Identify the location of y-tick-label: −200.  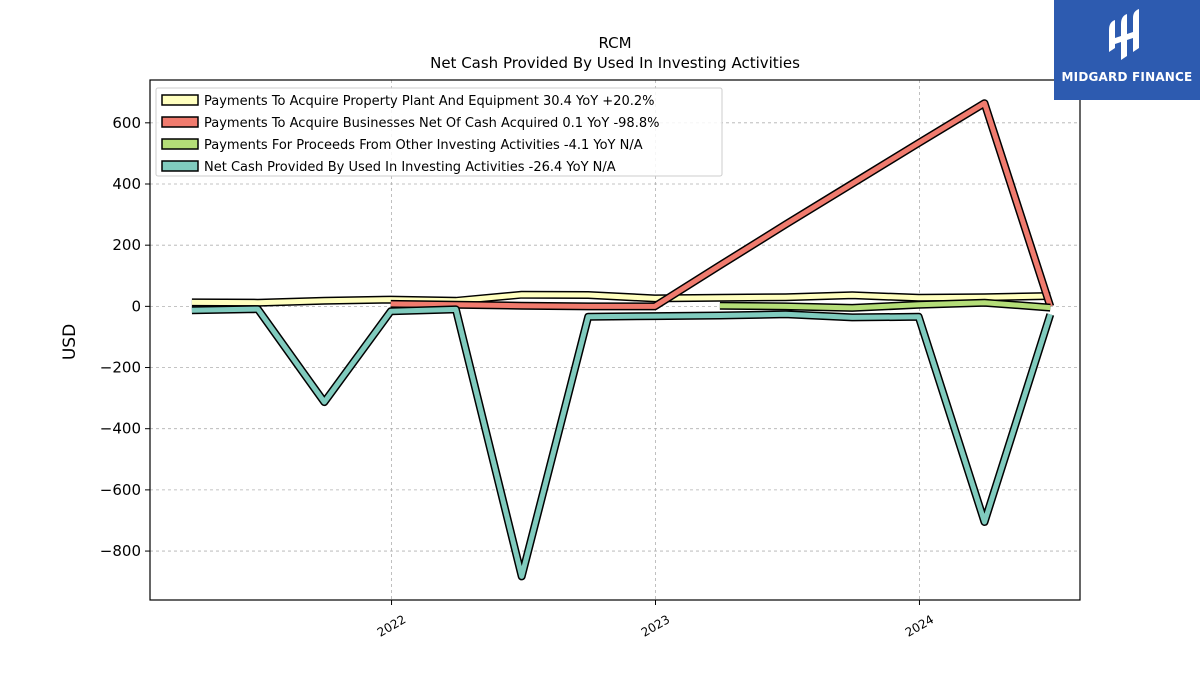
(120, 368).